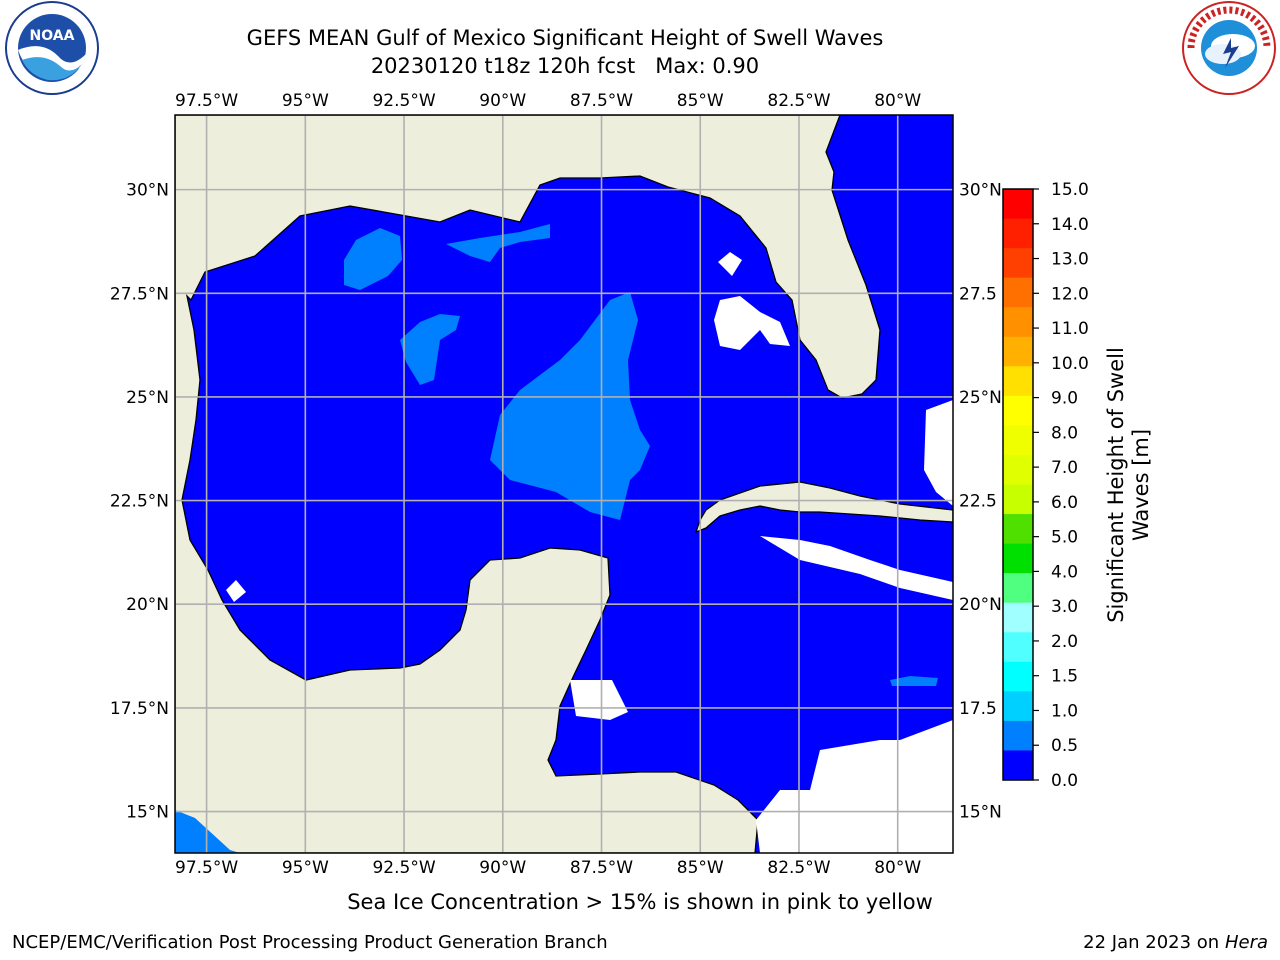  I want to click on colorbar-tick-10: 5.0, so click(1064, 538).